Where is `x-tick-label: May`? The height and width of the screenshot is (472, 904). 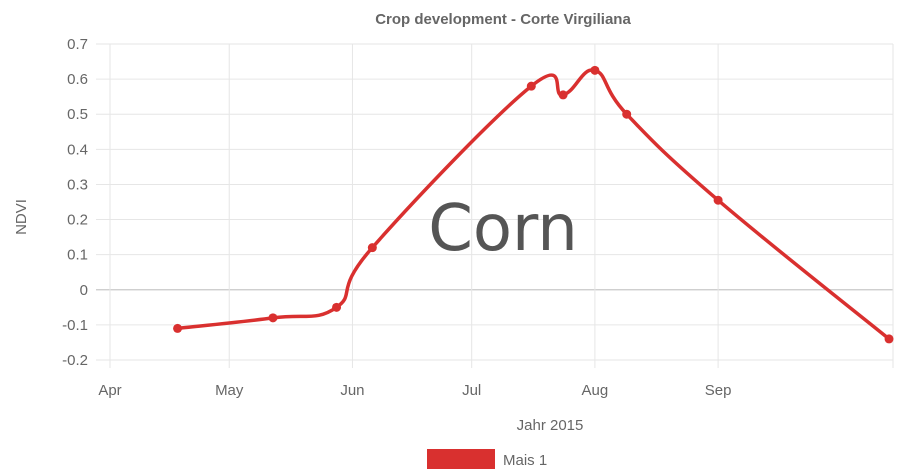 x-tick-label: May is located at coordinates (229, 390).